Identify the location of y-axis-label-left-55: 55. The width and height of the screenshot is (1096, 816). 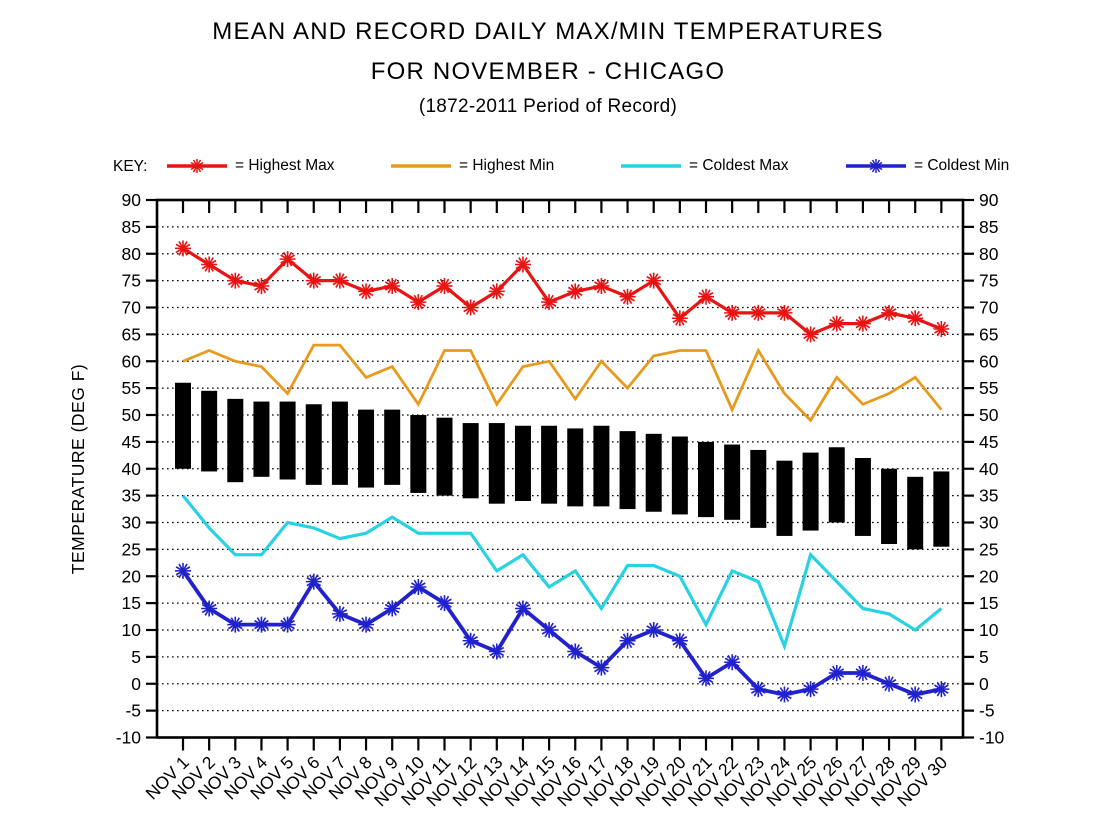
(131, 388).